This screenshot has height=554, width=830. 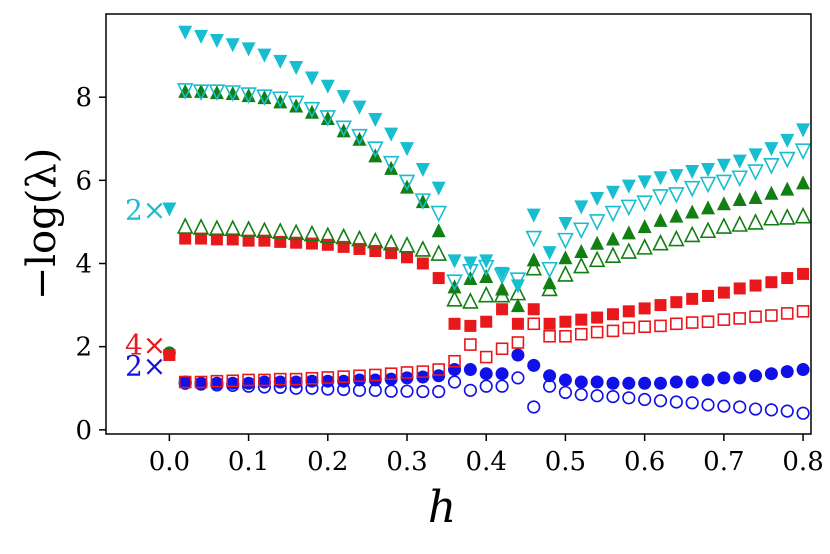 What do you see at coordinates (145, 345) in the screenshot?
I see `multiplicity-annotation: 4×` at bounding box center [145, 345].